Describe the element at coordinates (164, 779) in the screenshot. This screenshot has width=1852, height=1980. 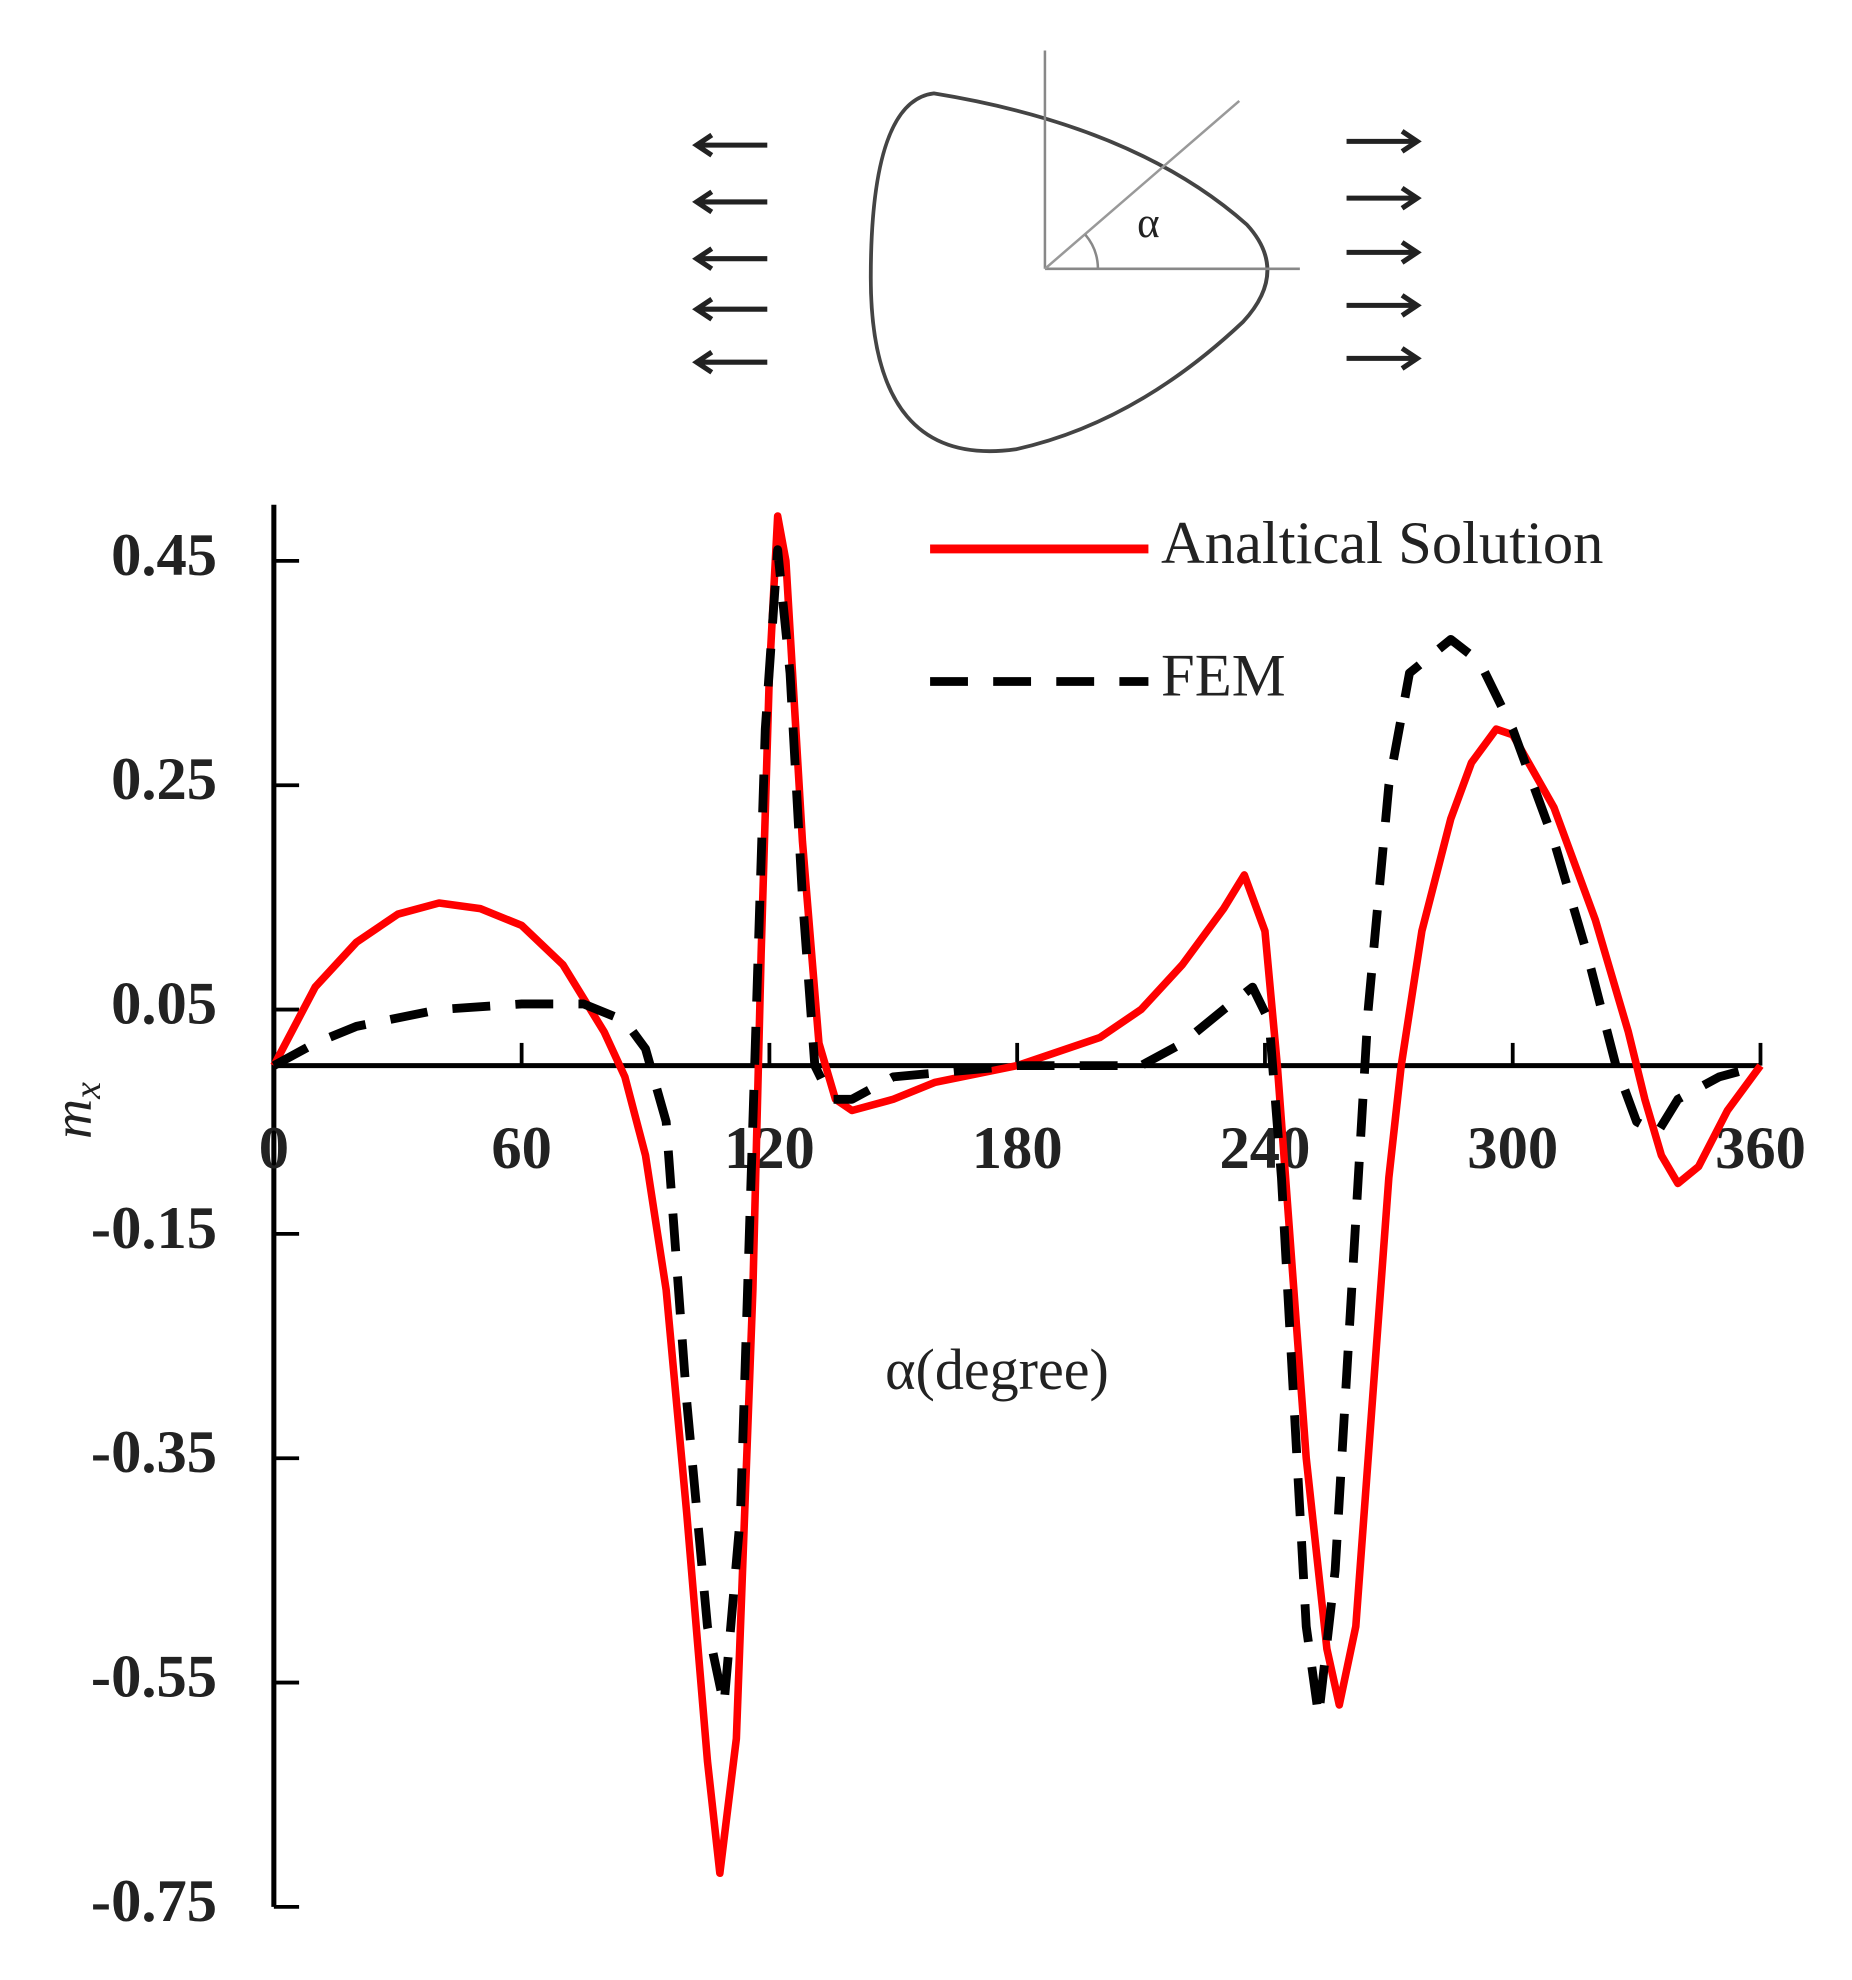
I see `y-tick-label: 0.25` at that location.